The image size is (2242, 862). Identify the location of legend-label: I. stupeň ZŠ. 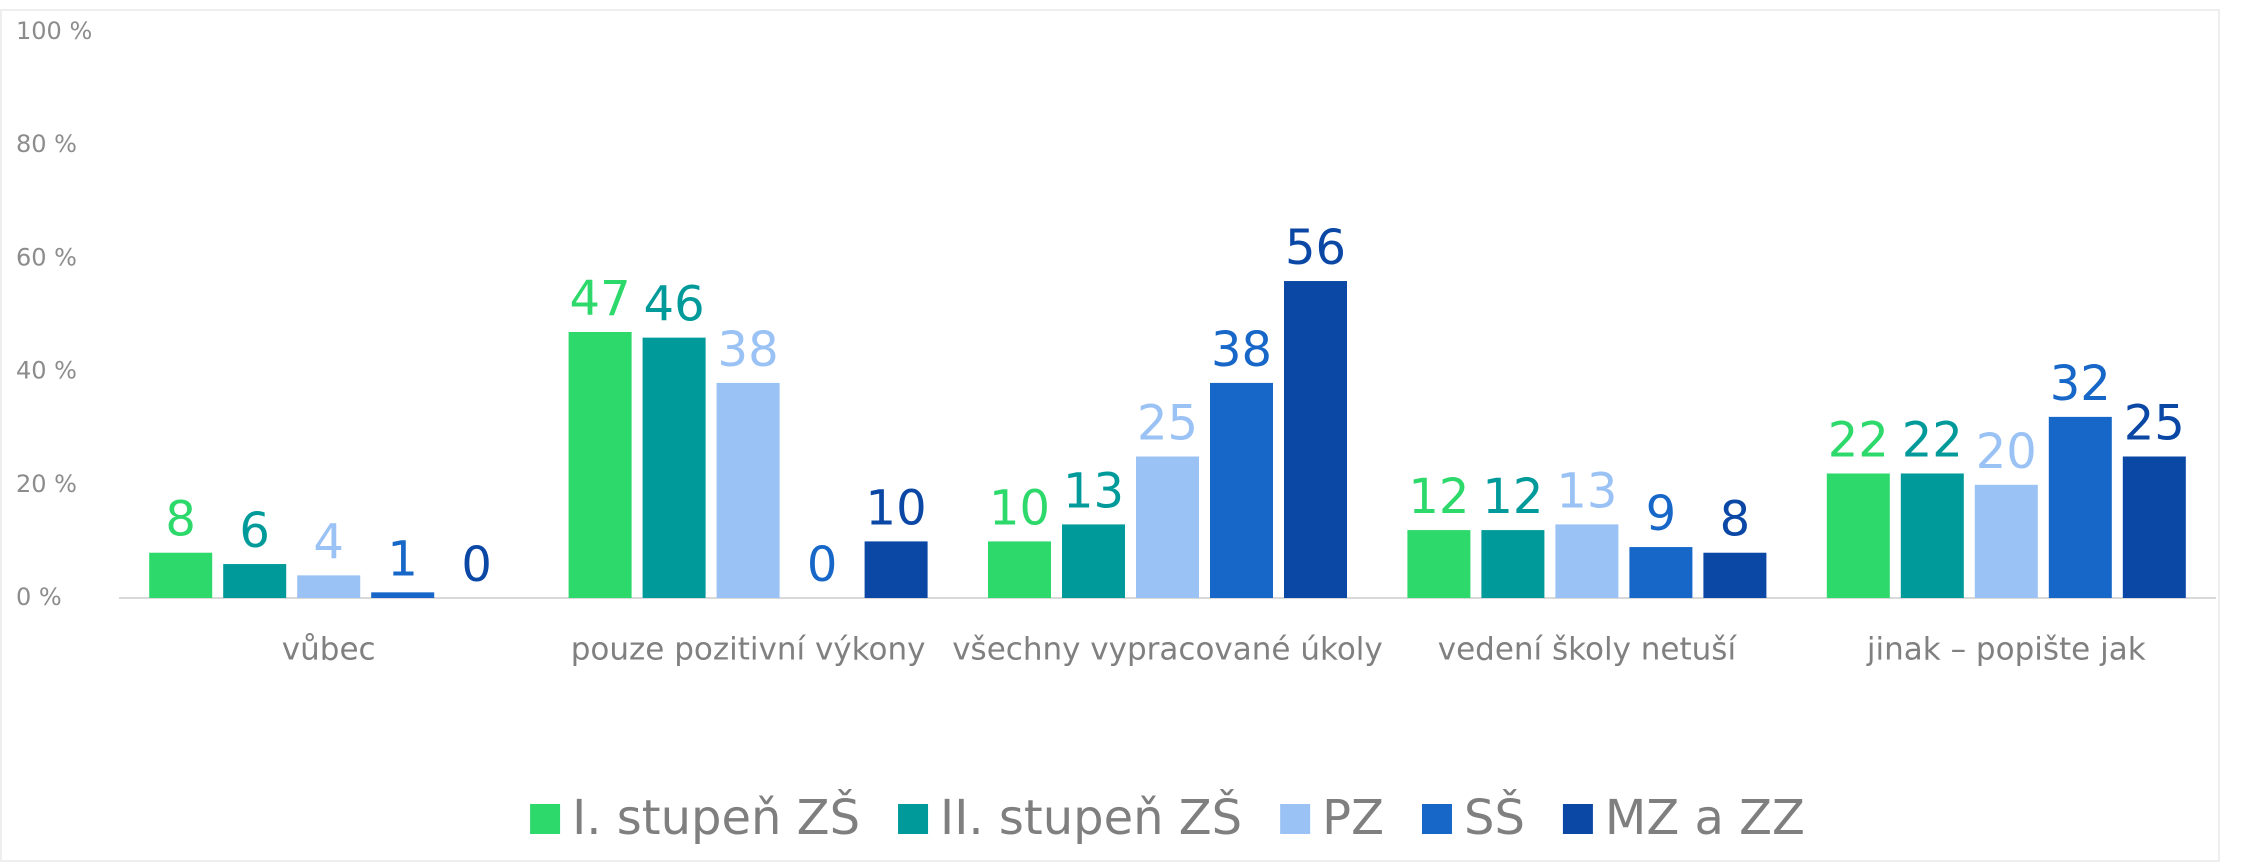
(716, 817).